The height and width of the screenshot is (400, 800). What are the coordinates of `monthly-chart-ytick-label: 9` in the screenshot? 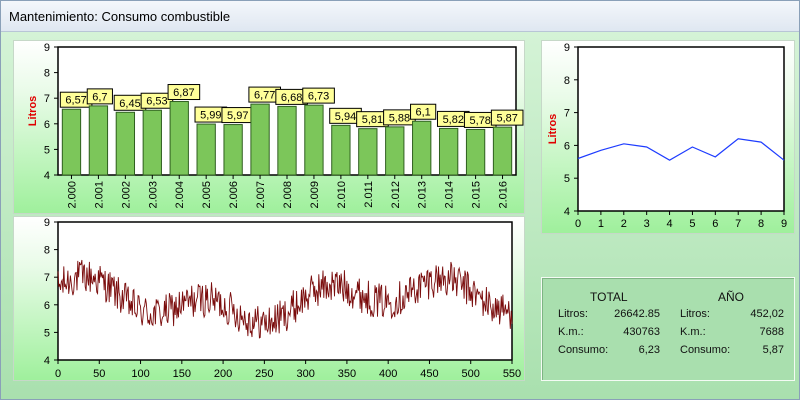 It's located at (567, 48).